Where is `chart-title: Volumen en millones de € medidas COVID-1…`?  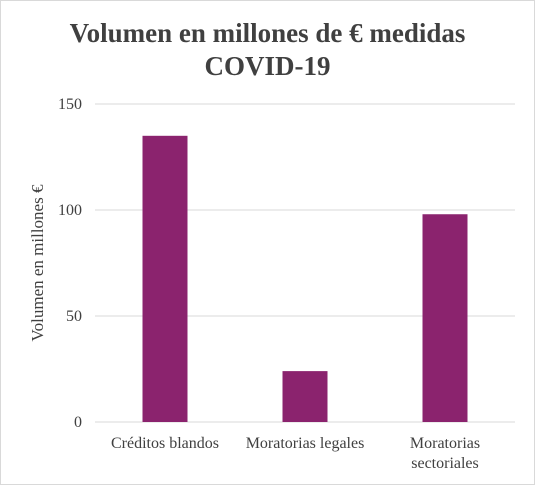 chart-title: Volumen en millones de € medidas COVID-1… is located at coordinates (267, 50).